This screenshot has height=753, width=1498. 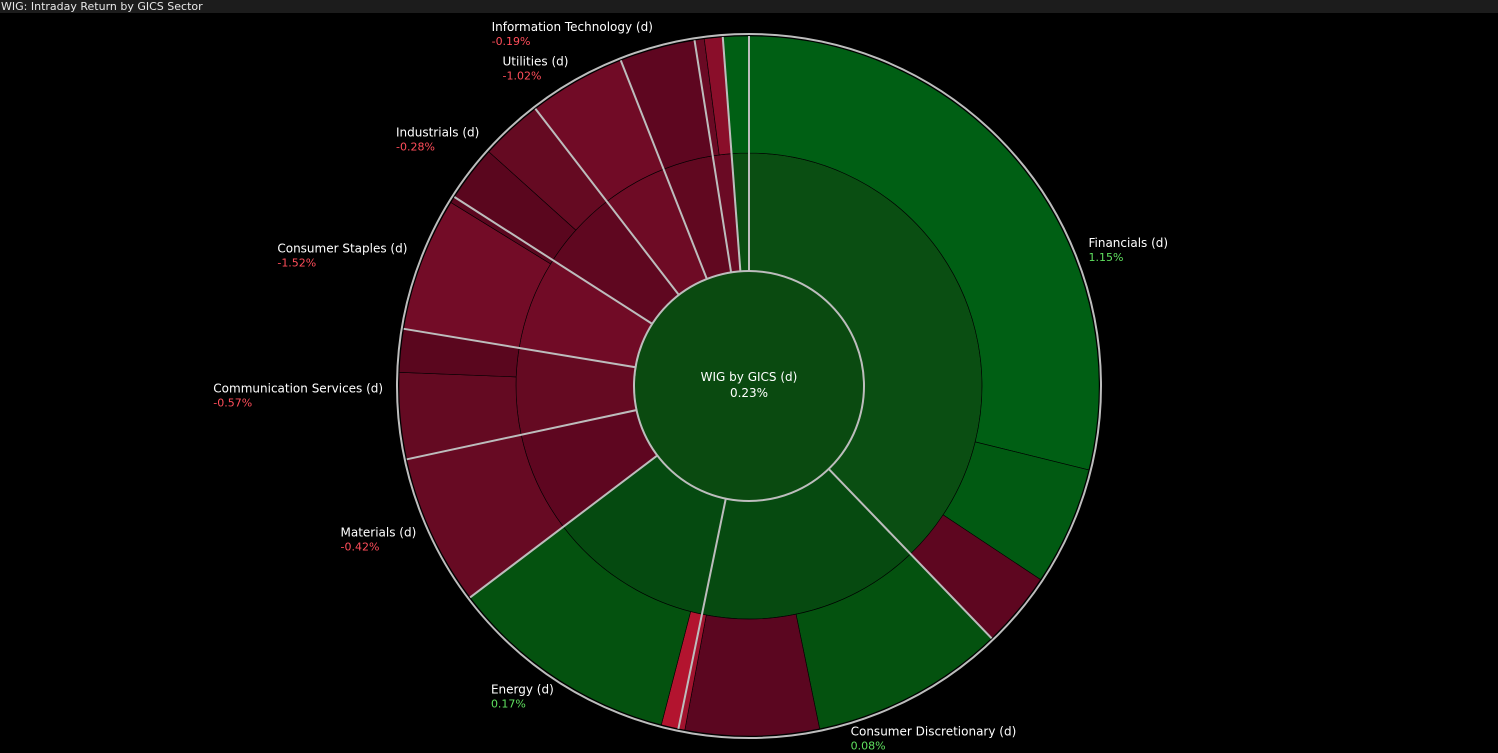 I want to click on sector-value-industrials: -0.28%, so click(x=415, y=147).